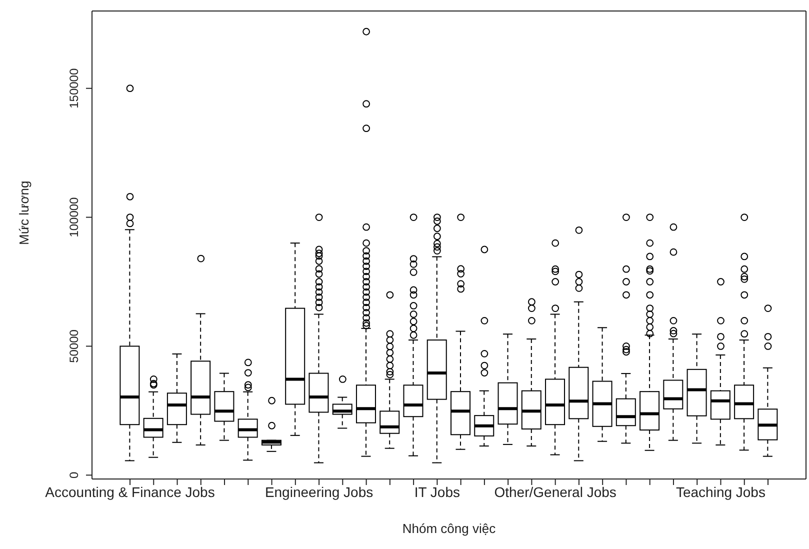  Describe the element at coordinates (74, 88) in the screenshot. I see `y-tick-label: 150000` at that location.